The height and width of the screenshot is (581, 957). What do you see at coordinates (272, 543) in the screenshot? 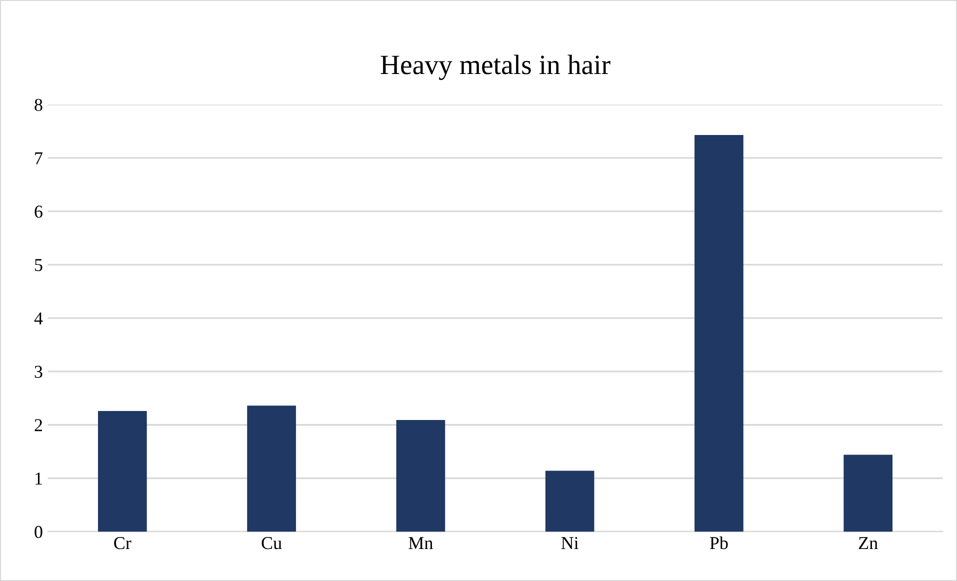
I see `x-tick-label: Cu` at bounding box center [272, 543].